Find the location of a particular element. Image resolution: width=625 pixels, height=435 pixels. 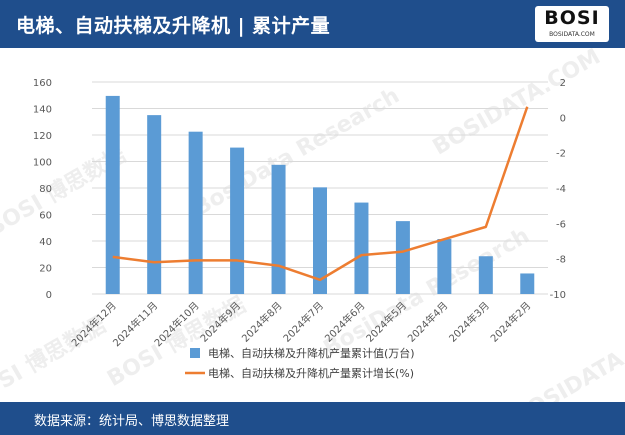

logo-subtext: BOSIDATA.COM is located at coordinates (572, 34).